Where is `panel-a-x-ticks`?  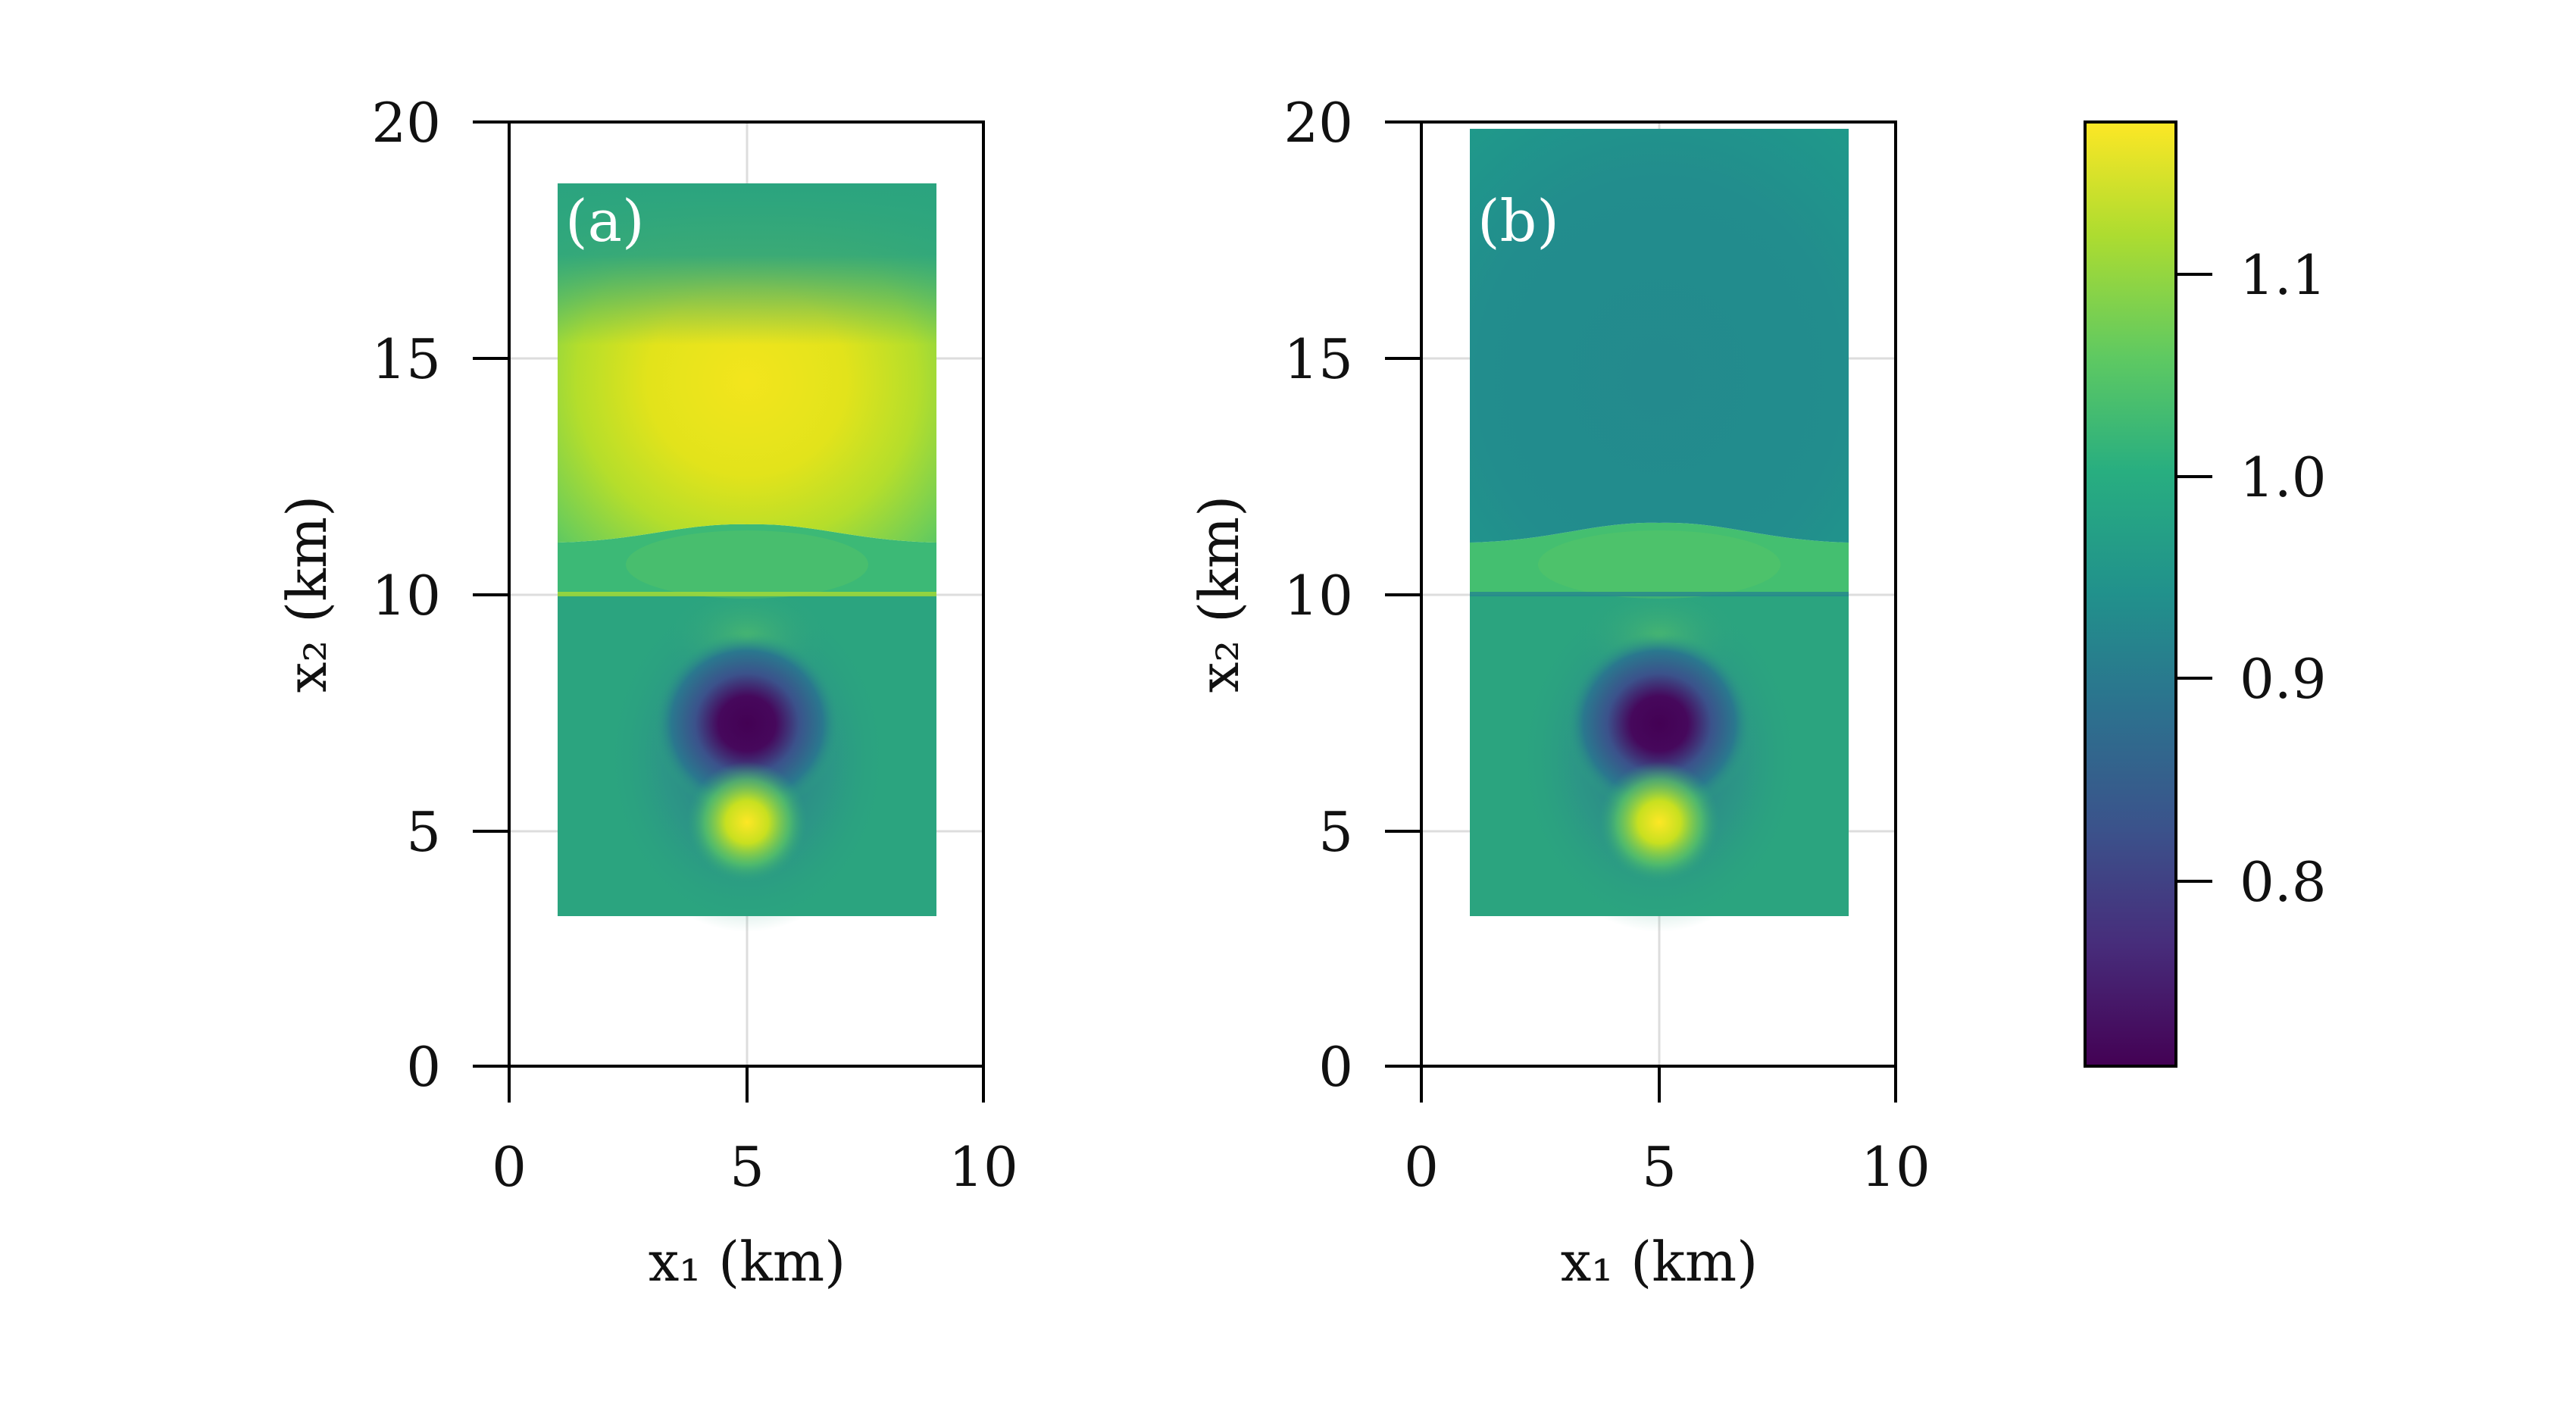
panel-a-x-ticks is located at coordinates (746, 1084).